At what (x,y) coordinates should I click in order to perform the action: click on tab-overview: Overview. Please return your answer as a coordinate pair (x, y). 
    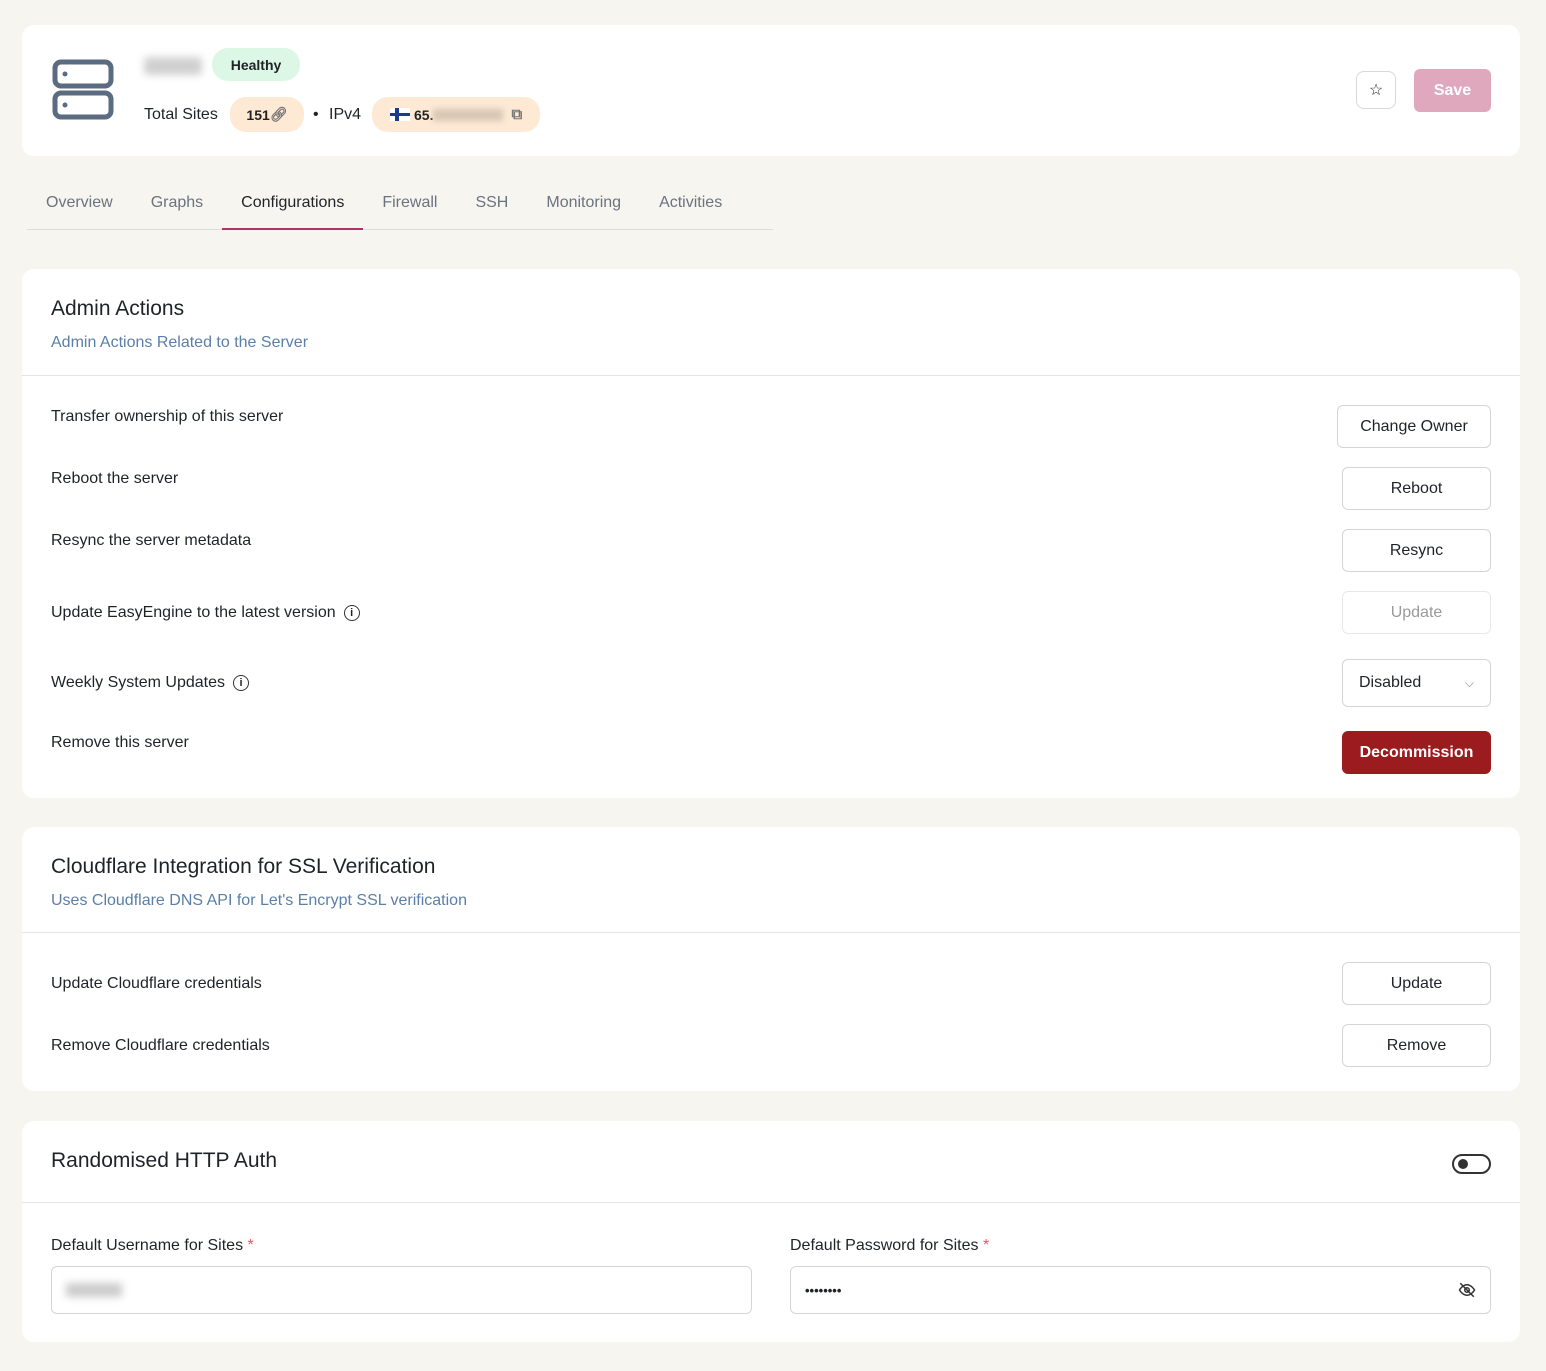
    Looking at the image, I should click on (79, 202).